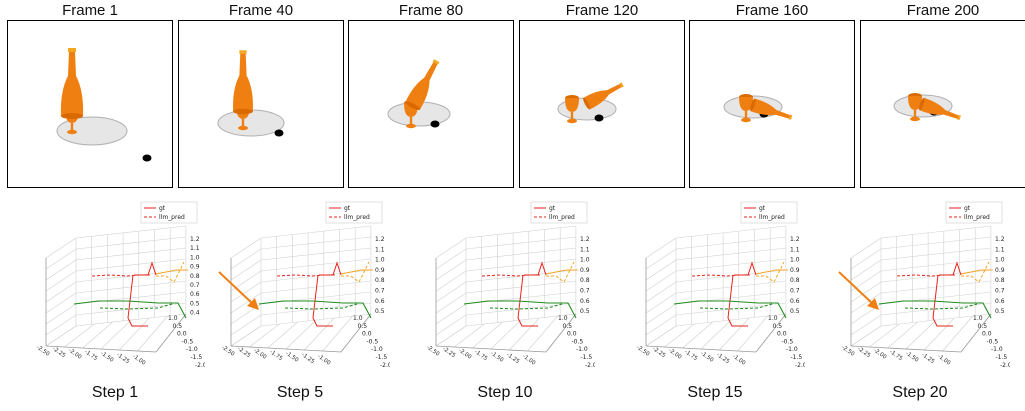 This screenshot has height=411, width=1025. Describe the element at coordinates (380, 301) in the screenshot. I see `z-tick-label: 0.6` at that location.